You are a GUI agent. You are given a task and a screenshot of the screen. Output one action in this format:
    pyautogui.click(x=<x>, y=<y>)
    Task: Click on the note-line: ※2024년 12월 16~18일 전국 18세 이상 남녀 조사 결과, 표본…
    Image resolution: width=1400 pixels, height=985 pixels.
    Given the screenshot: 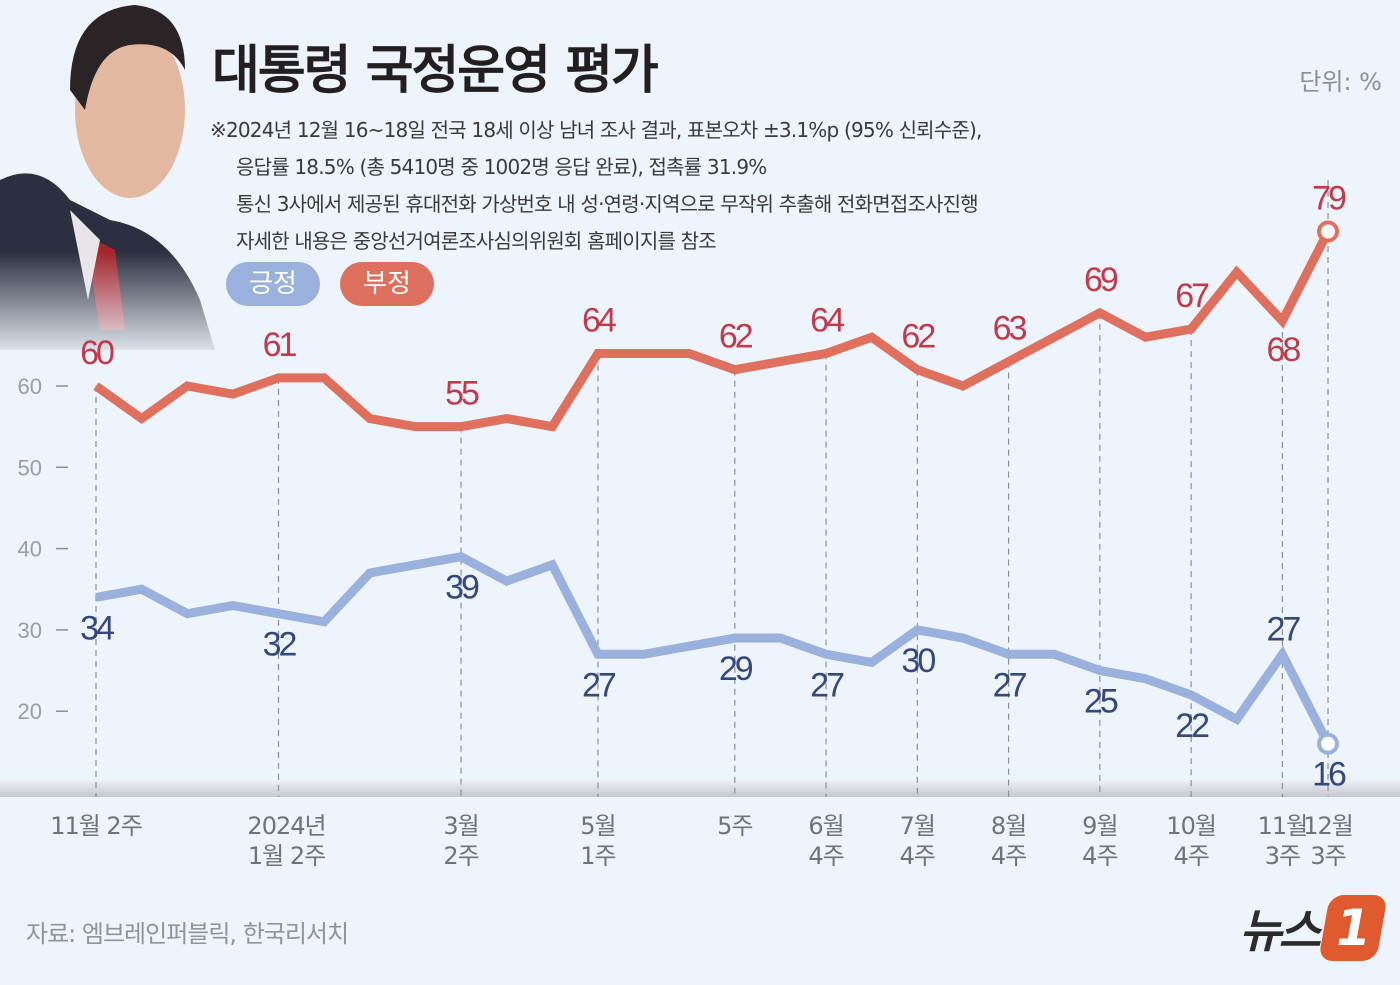 What is the action you would take?
    pyautogui.click(x=596, y=130)
    